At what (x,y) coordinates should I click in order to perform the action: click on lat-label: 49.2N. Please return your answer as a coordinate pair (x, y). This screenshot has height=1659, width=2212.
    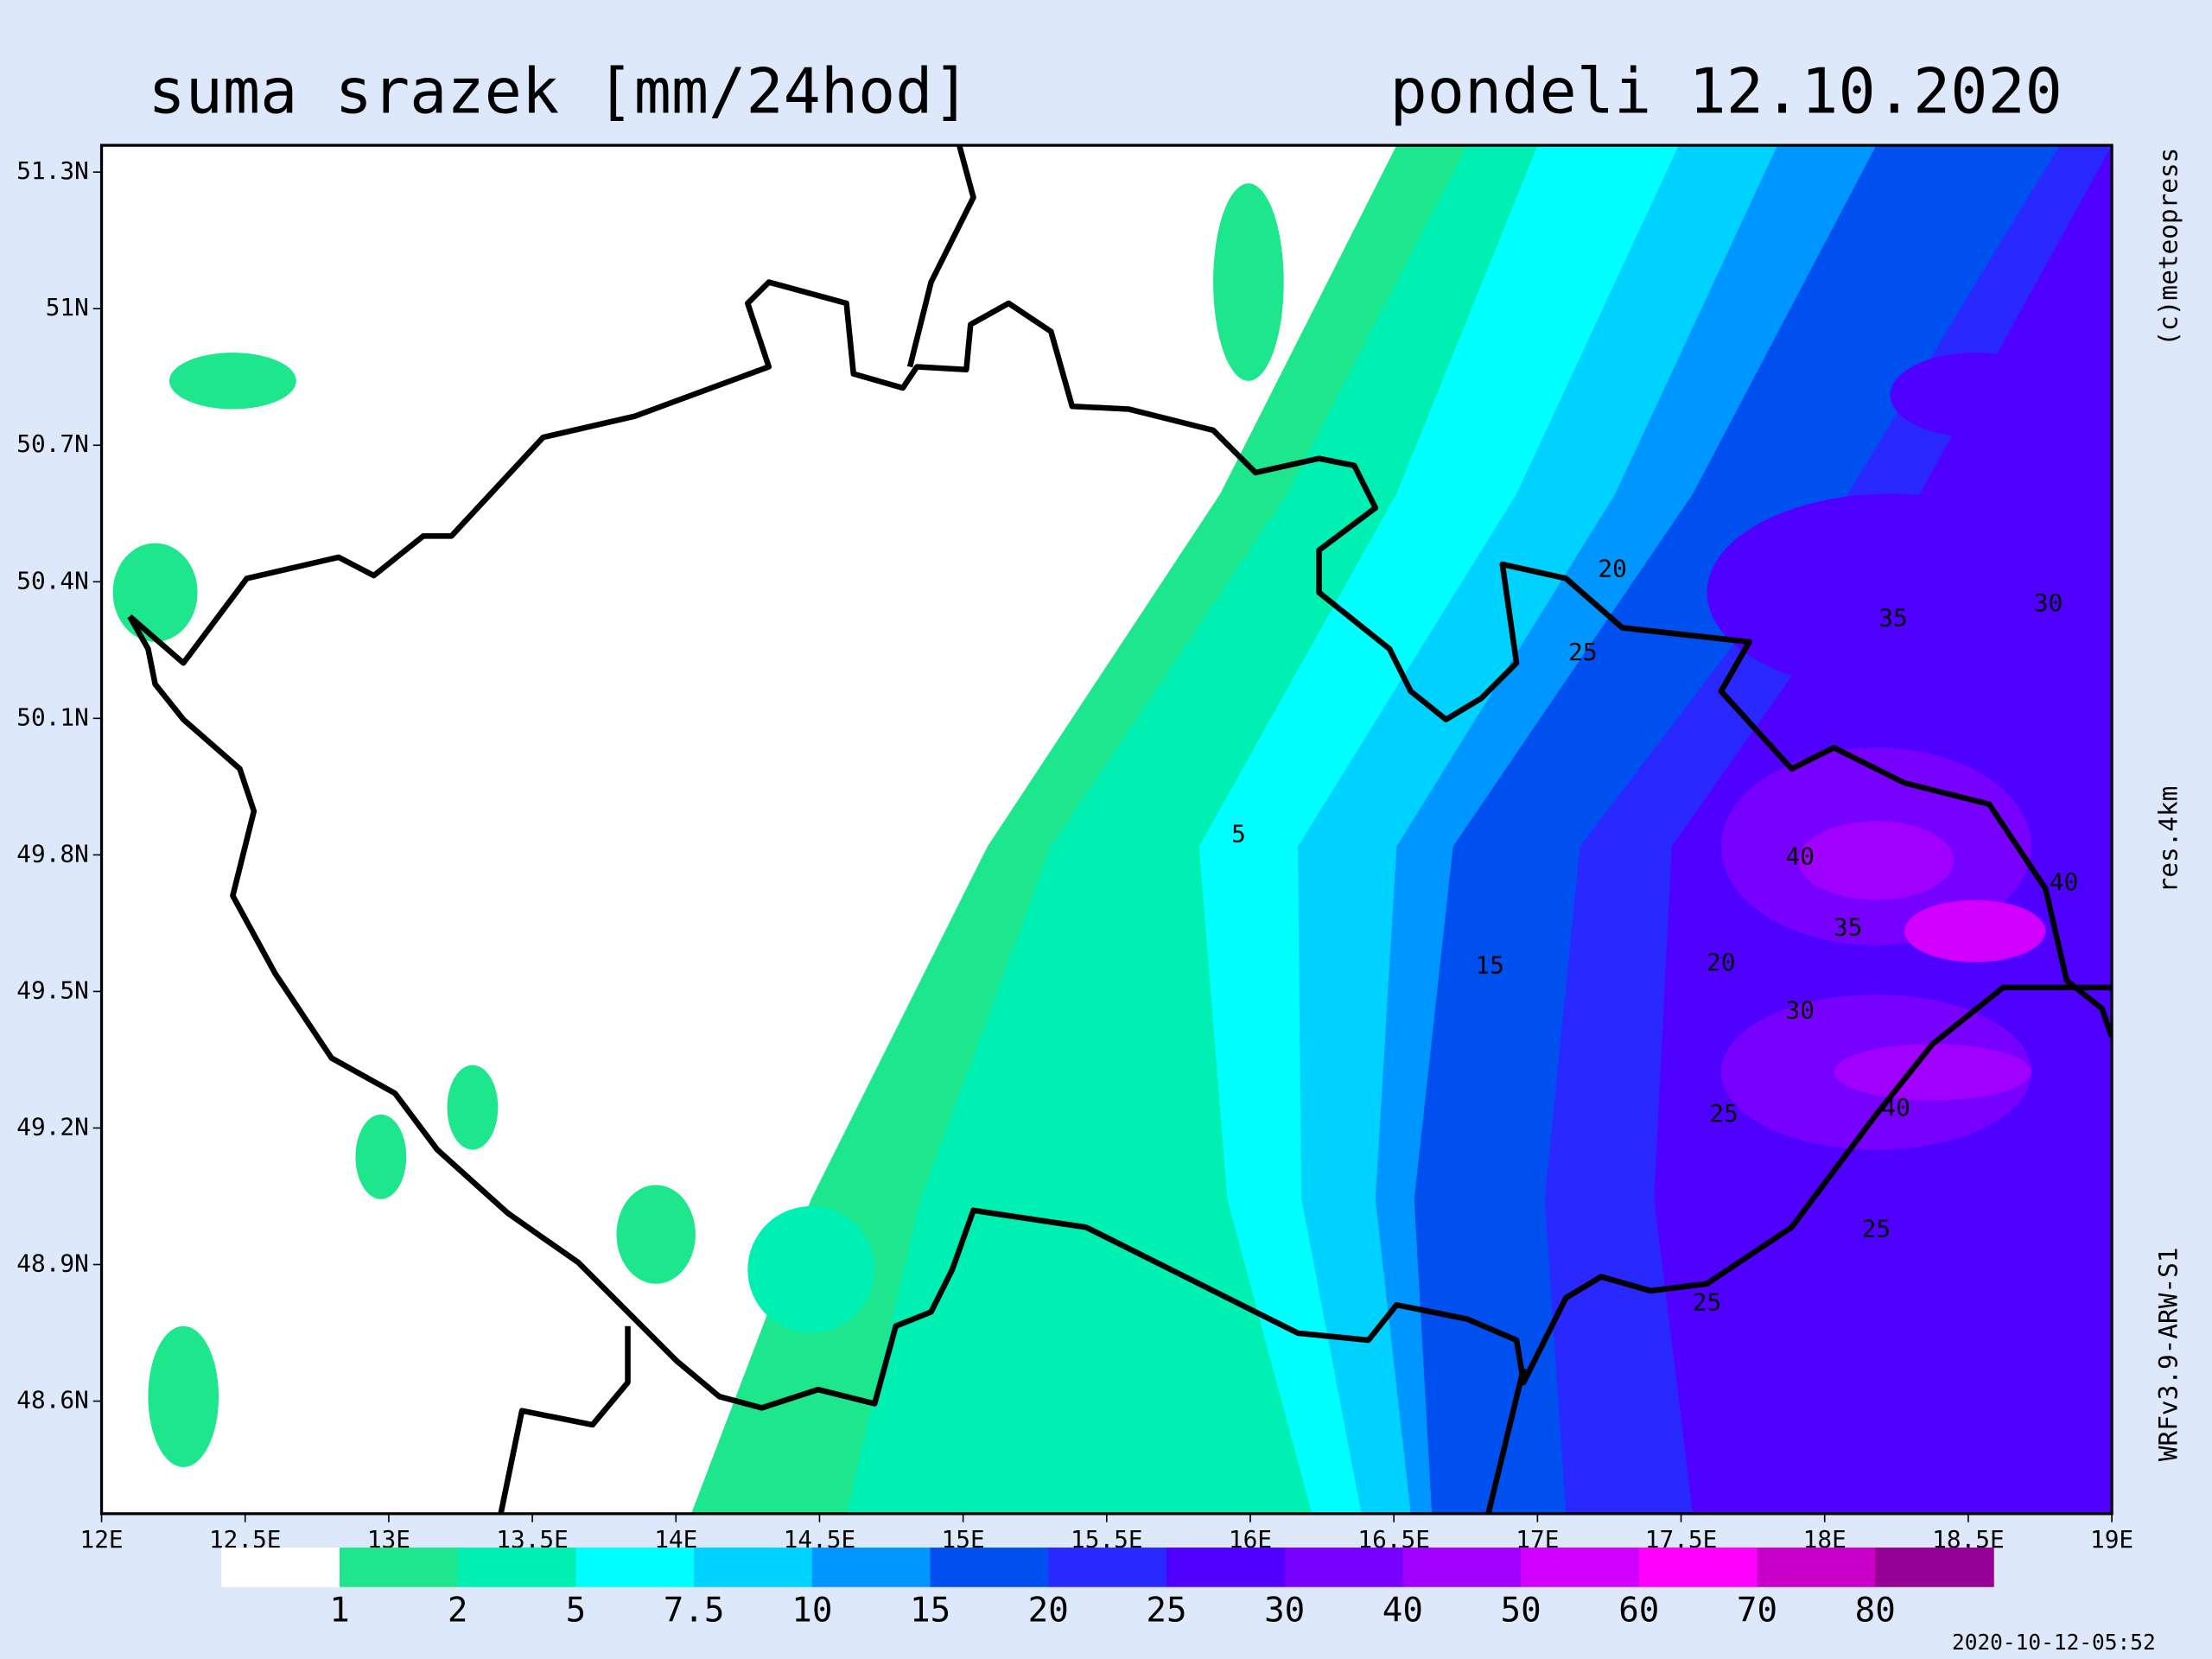
    Looking at the image, I should click on (52, 1126).